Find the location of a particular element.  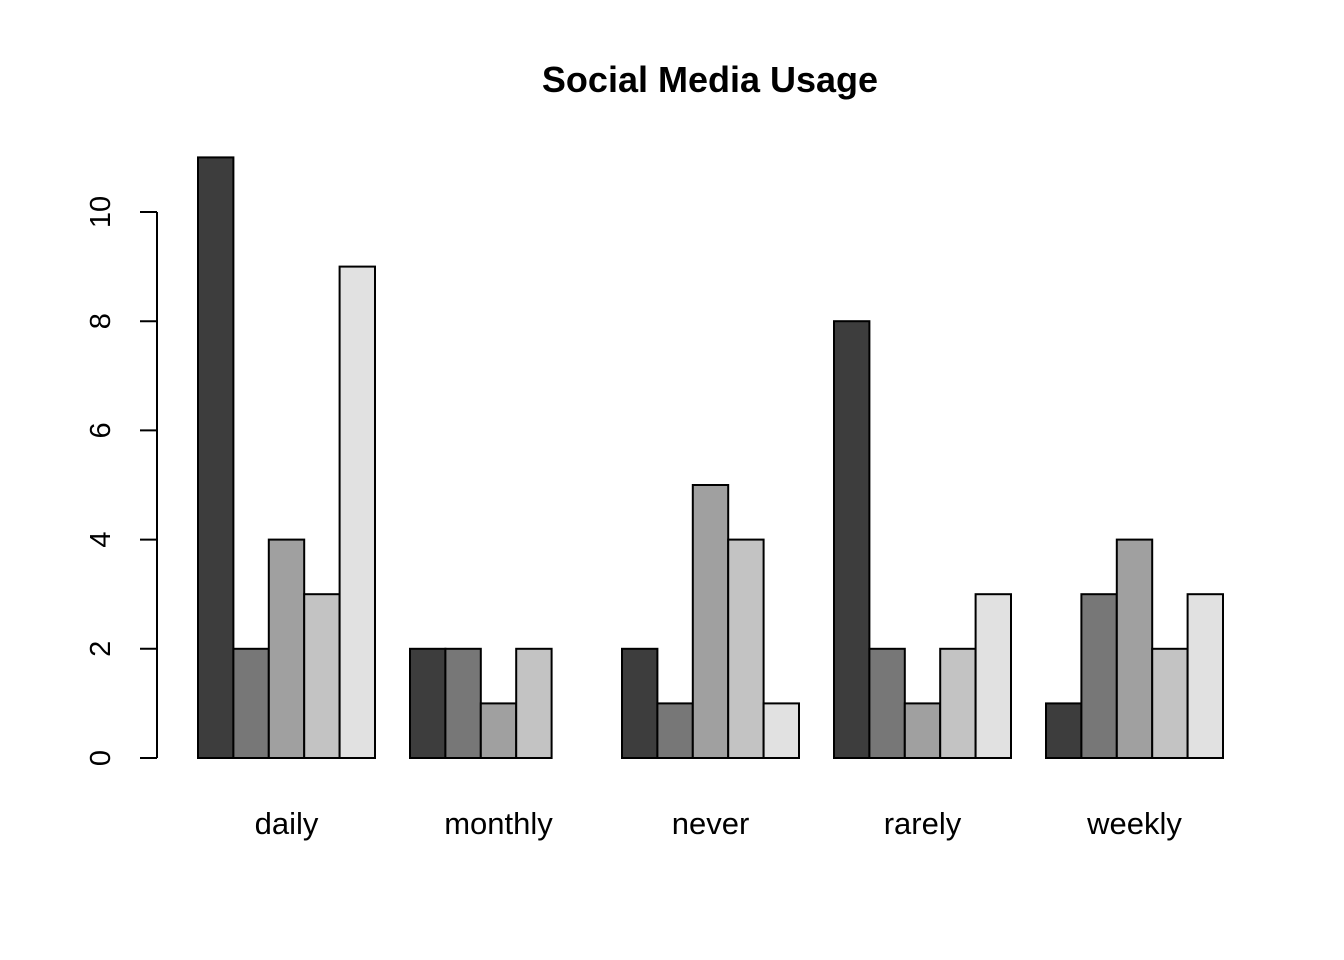

x-tick-label-never: never is located at coordinates (711, 823).